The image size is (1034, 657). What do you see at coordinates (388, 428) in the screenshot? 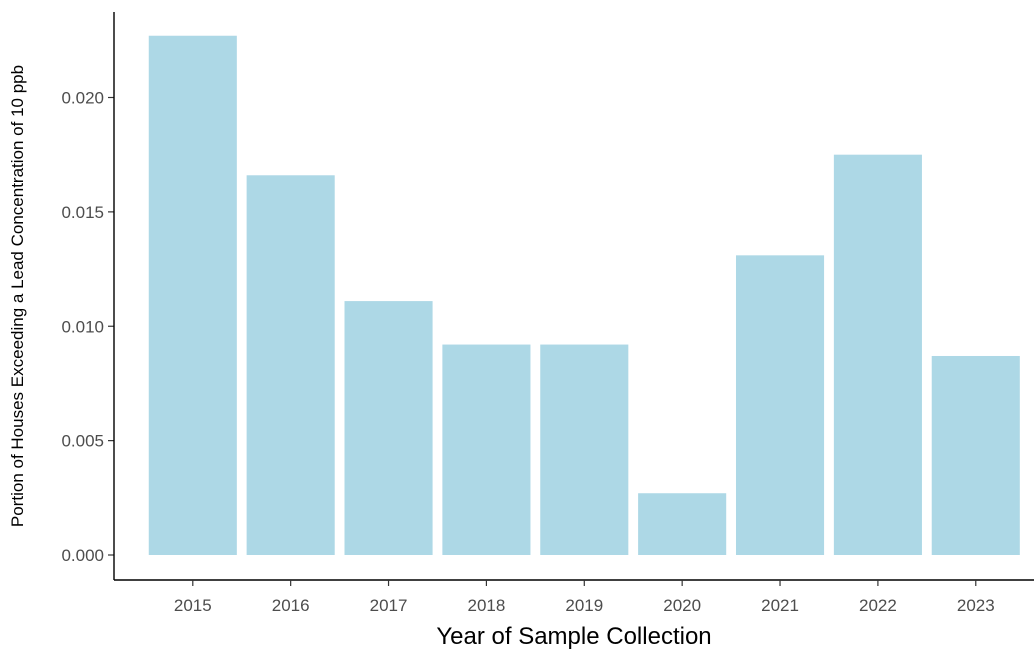
I see `bar-2017` at bounding box center [388, 428].